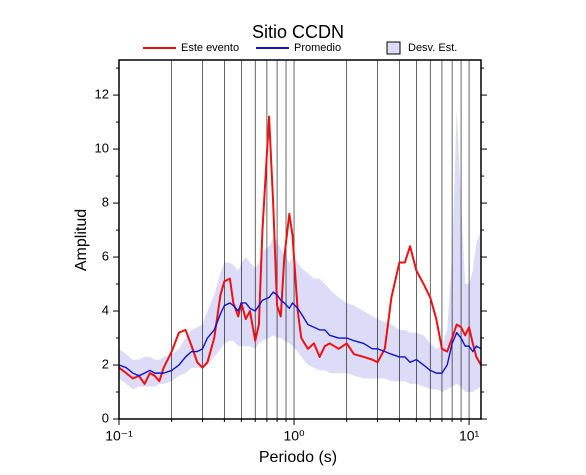 This screenshot has width=586, height=475. Describe the element at coordinates (294, 436) in the screenshot. I see `x-tick-label: 10⁰` at that location.